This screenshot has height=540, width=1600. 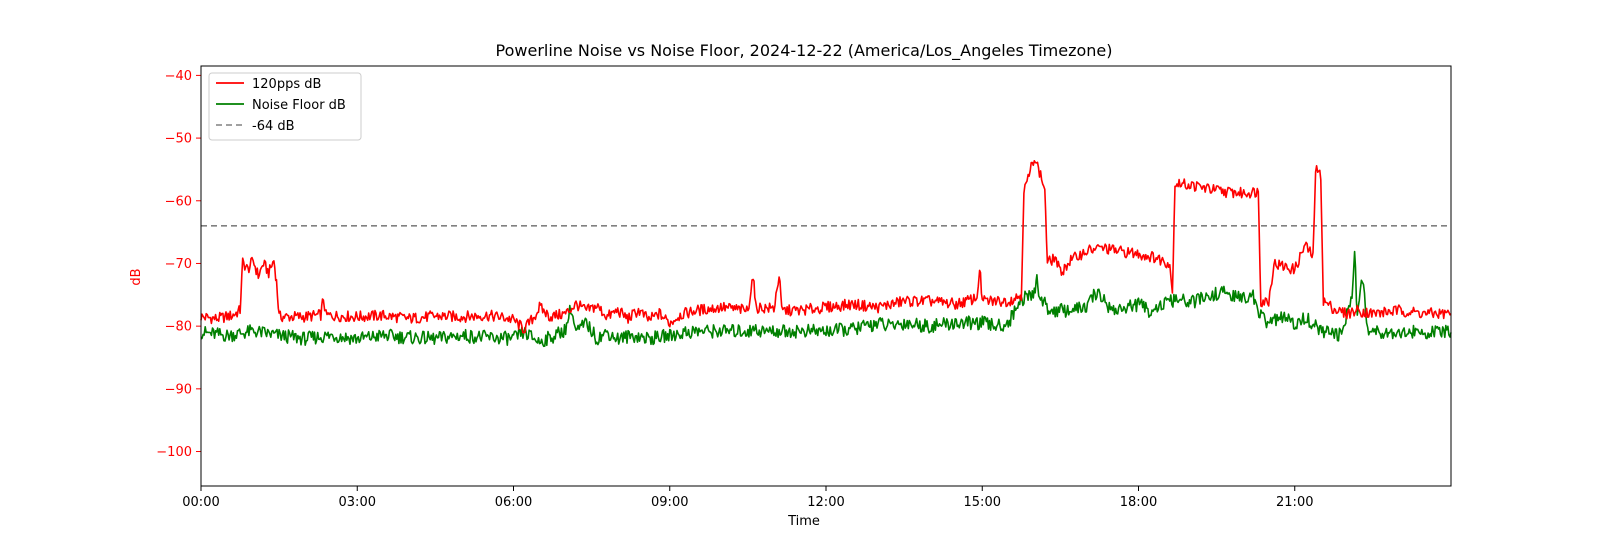 I want to click on y-axis-ticks: −40 −50 −60 −70 −80 −90 −100, so click(x=178, y=264).